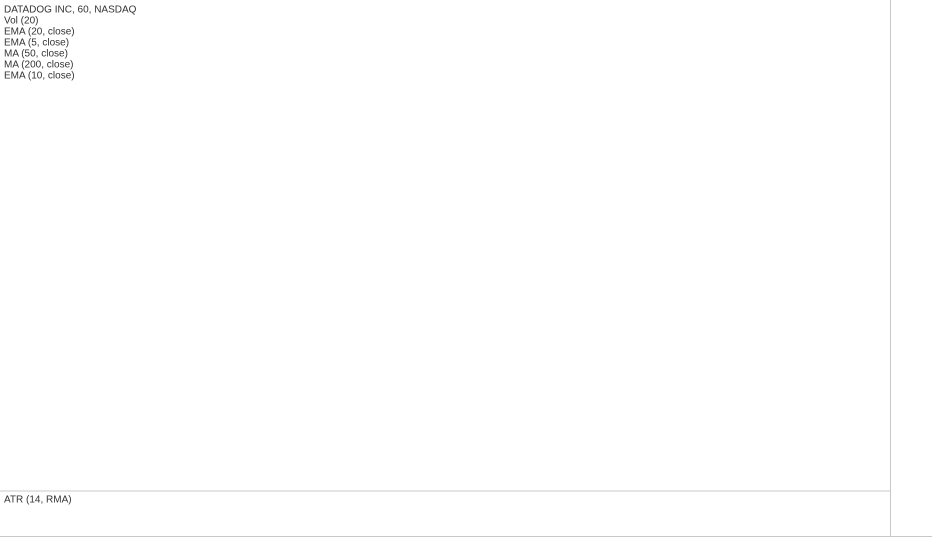 Image resolution: width=932 pixels, height=550 pixels. I want to click on legend-entry: EMA (5, close), so click(36, 43).